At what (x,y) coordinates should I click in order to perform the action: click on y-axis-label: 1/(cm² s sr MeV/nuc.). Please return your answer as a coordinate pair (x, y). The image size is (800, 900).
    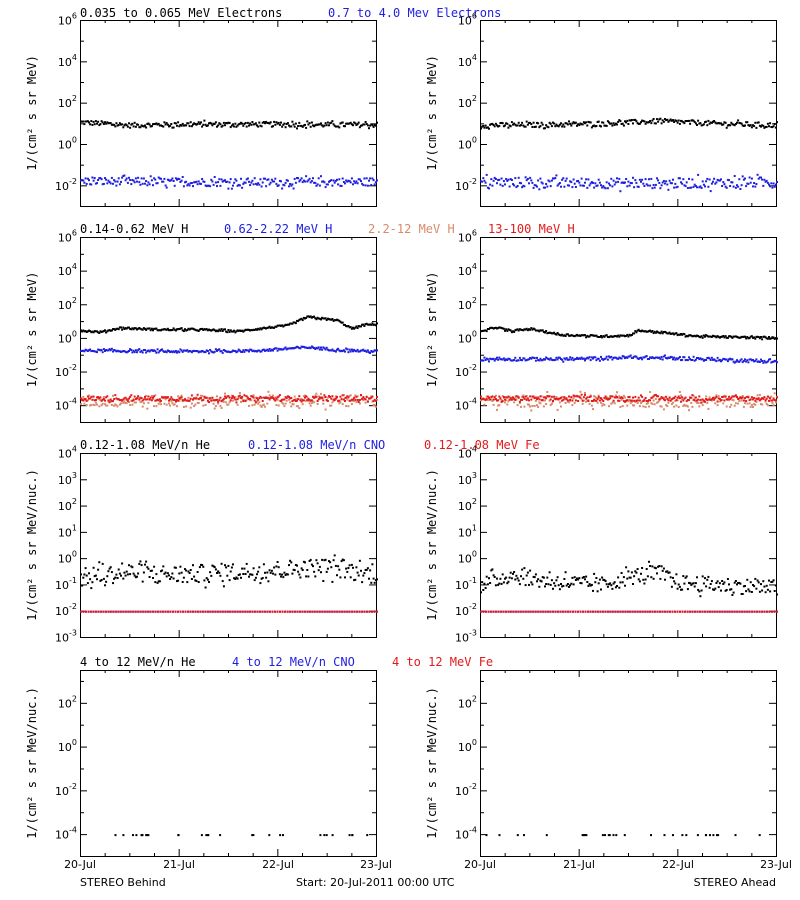
    Looking at the image, I should click on (32, 763).